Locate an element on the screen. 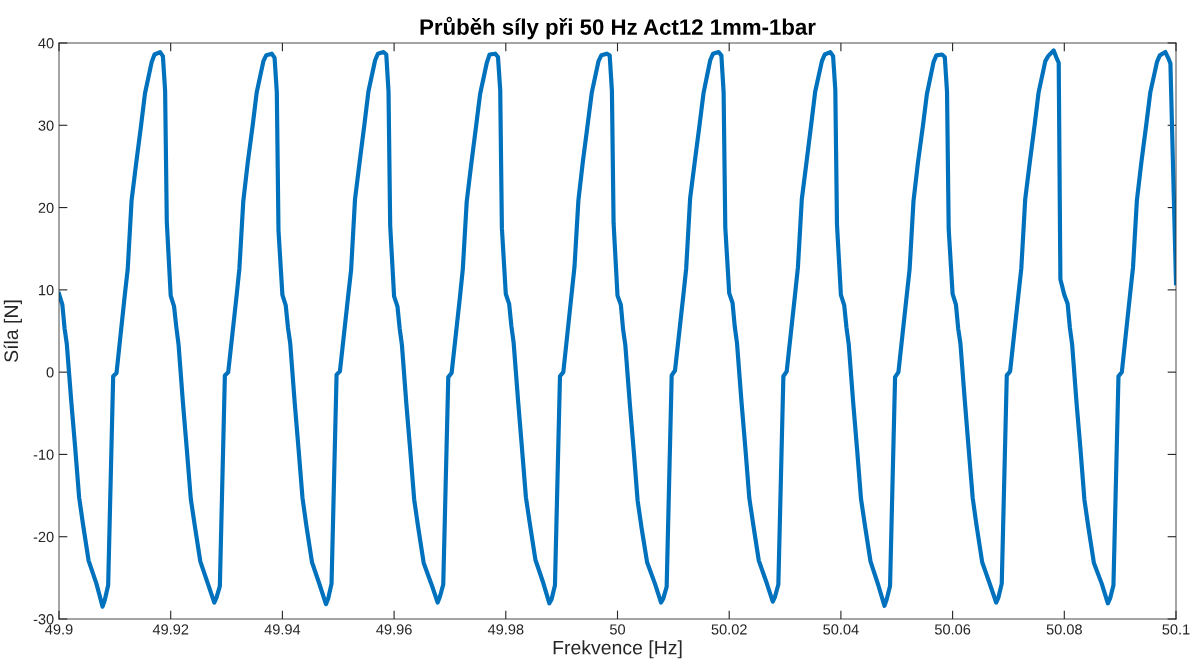 The image size is (1194, 664). y-tick-label: 30 is located at coordinates (46, 125).